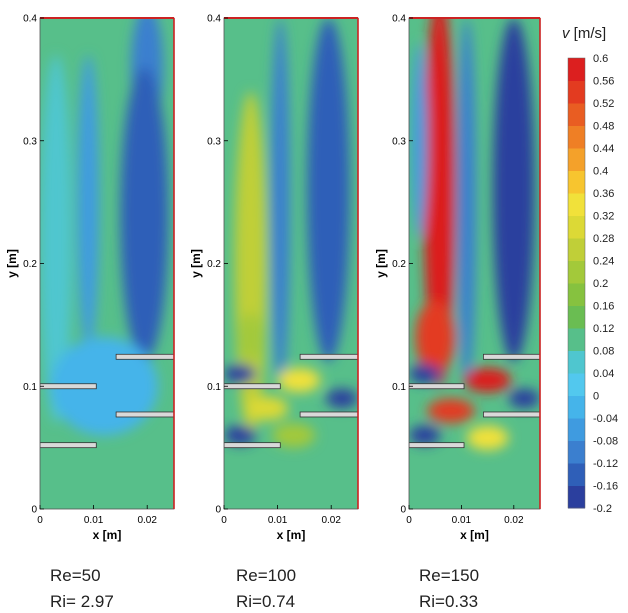 Image resolution: width=628 pixels, height=613 pixels. I want to click on colorbar-tick-label: 0.32, so click(603, 217).